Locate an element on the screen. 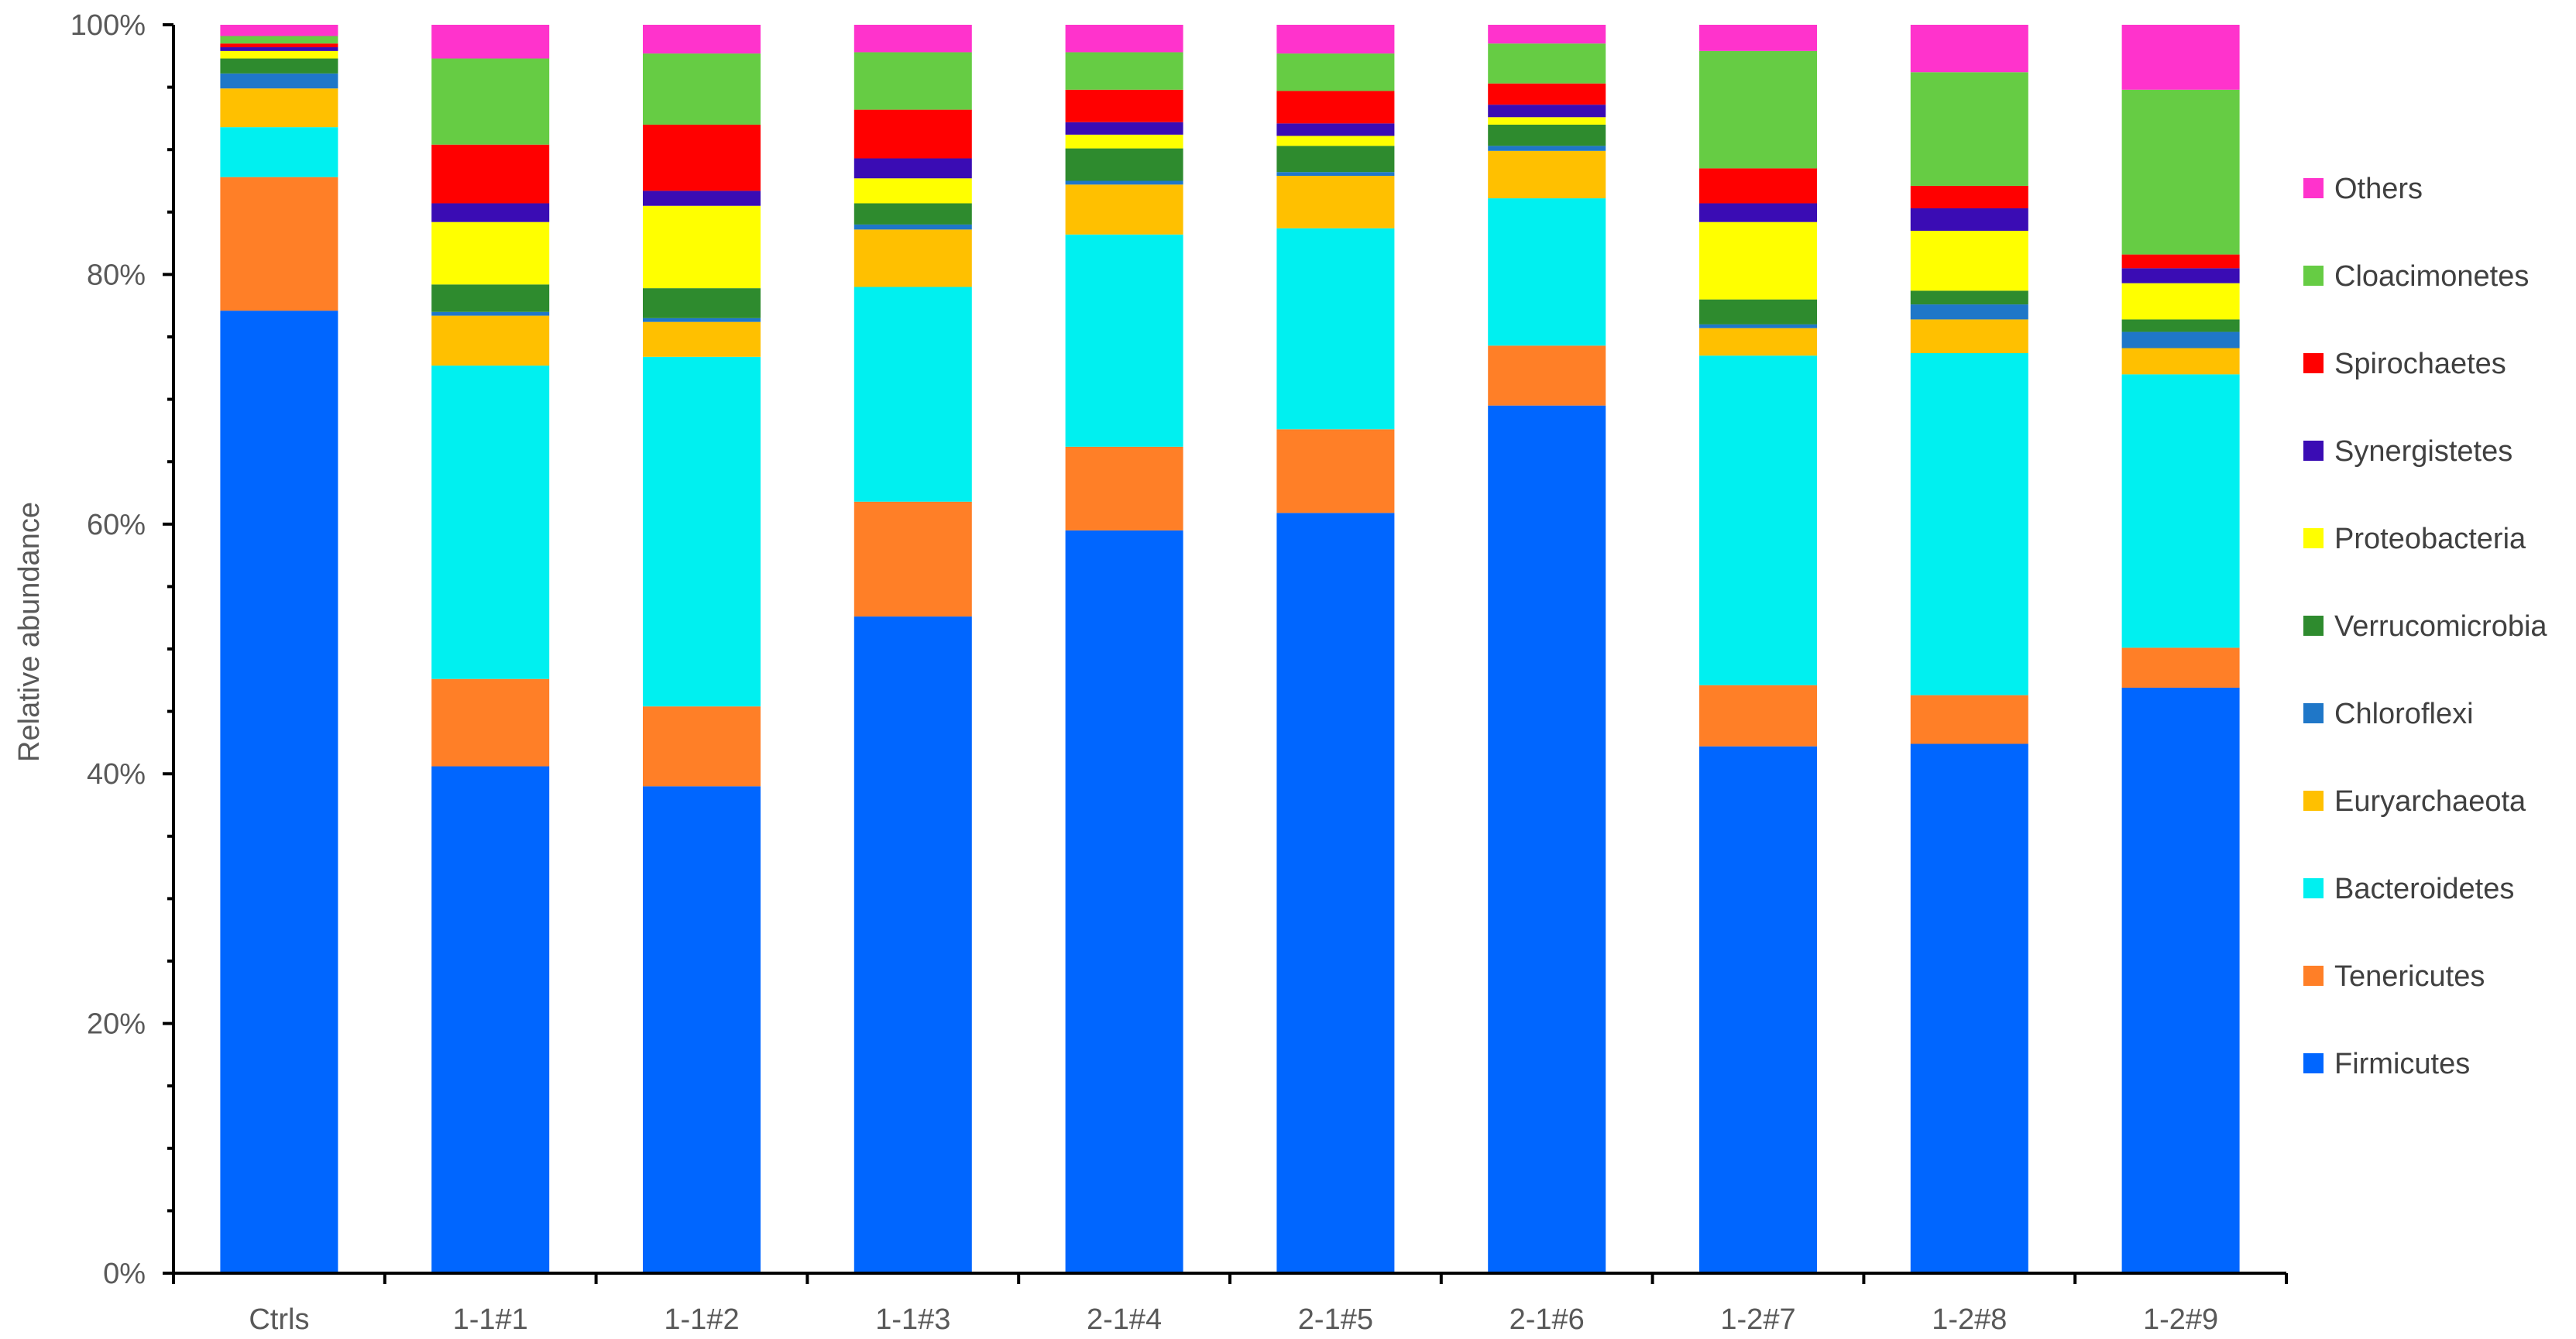 The height and width of the screenshot is (1339, 2576). x-tick-label: Ctrls is located at coordinates (279, 1319).